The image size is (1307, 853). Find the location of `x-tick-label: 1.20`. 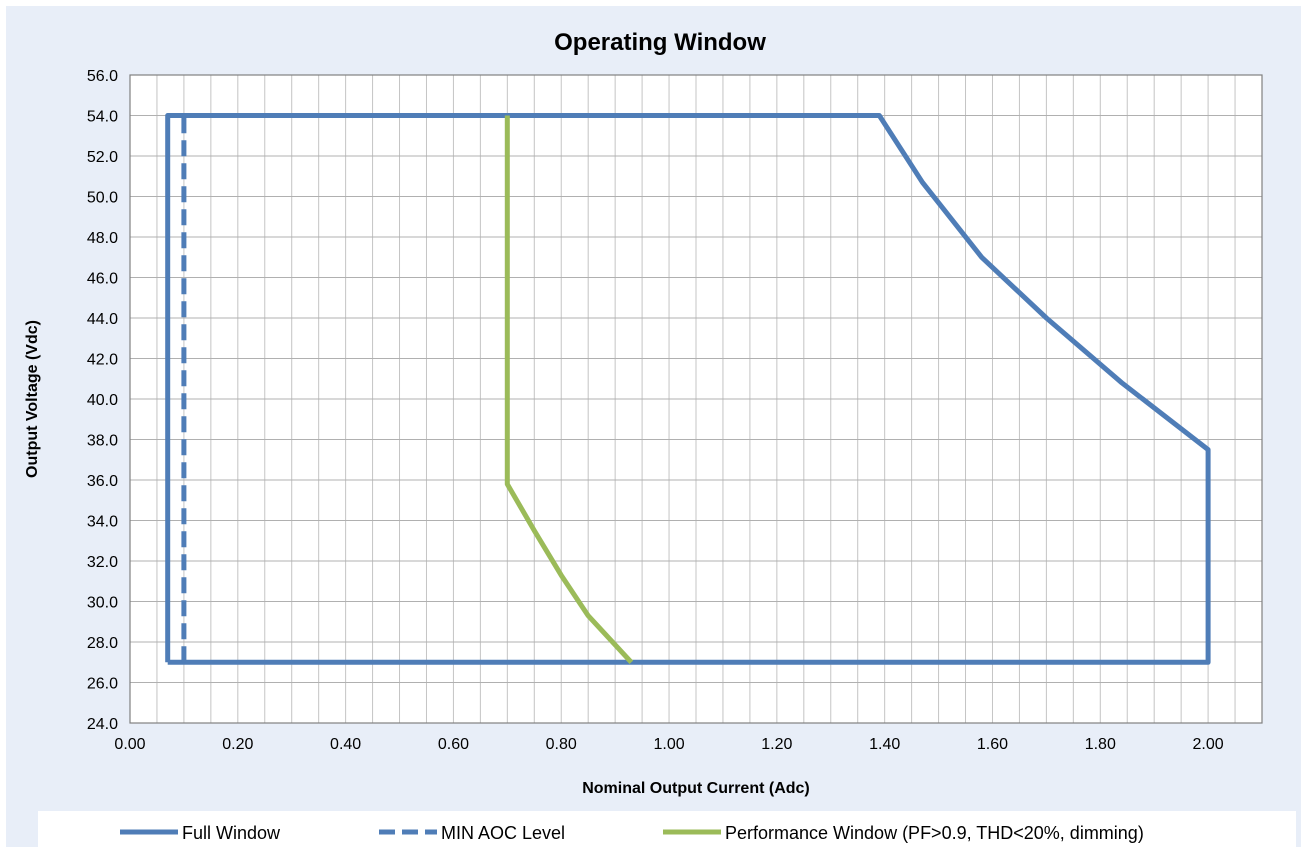

x-tick-label: 1.20 is located at coordinates (776, 744).